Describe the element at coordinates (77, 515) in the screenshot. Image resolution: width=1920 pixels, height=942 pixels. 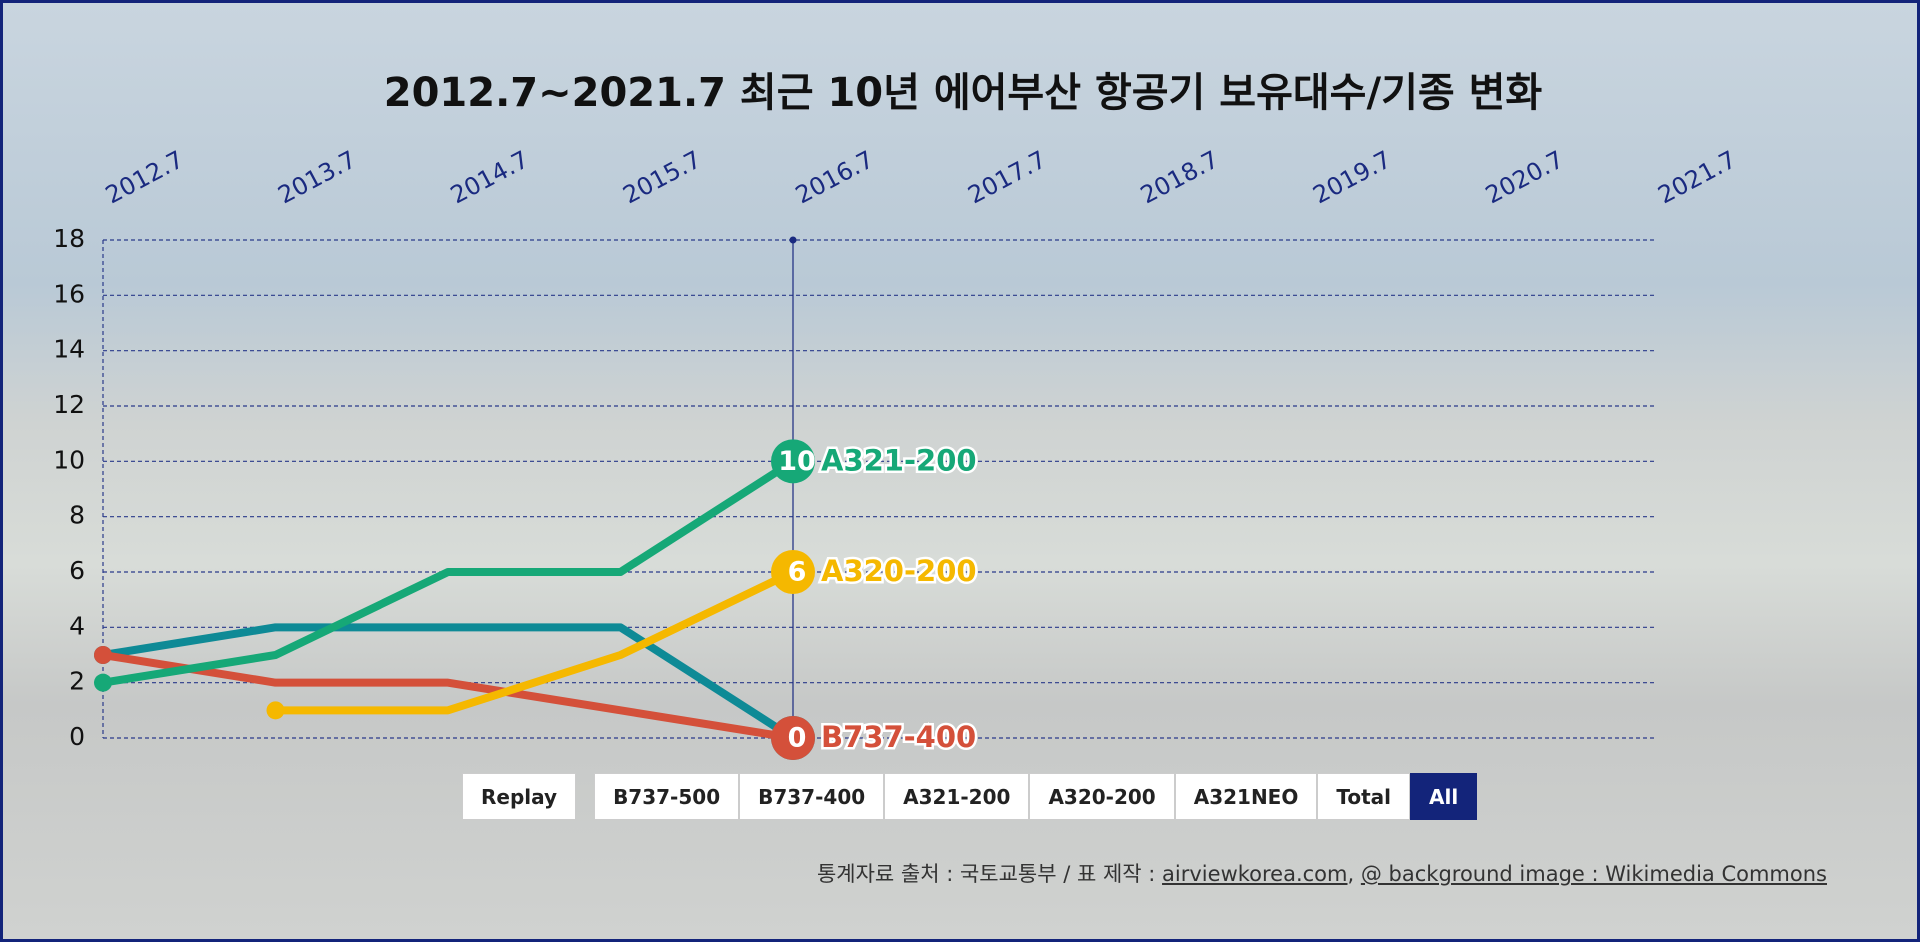
I see `y-tick-label: 8` at that location.